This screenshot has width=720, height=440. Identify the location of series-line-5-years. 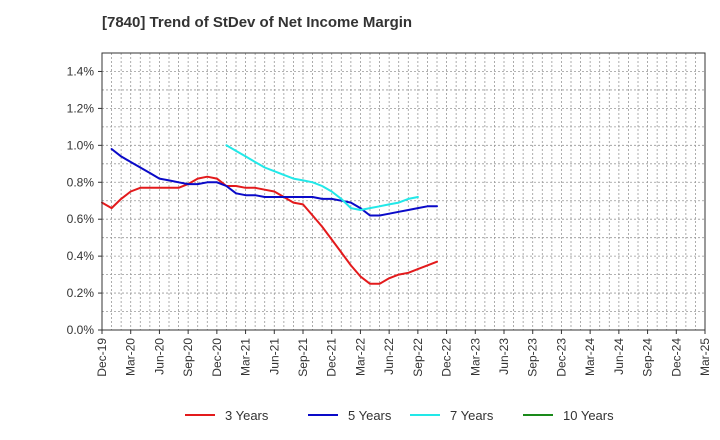
(274, 182).